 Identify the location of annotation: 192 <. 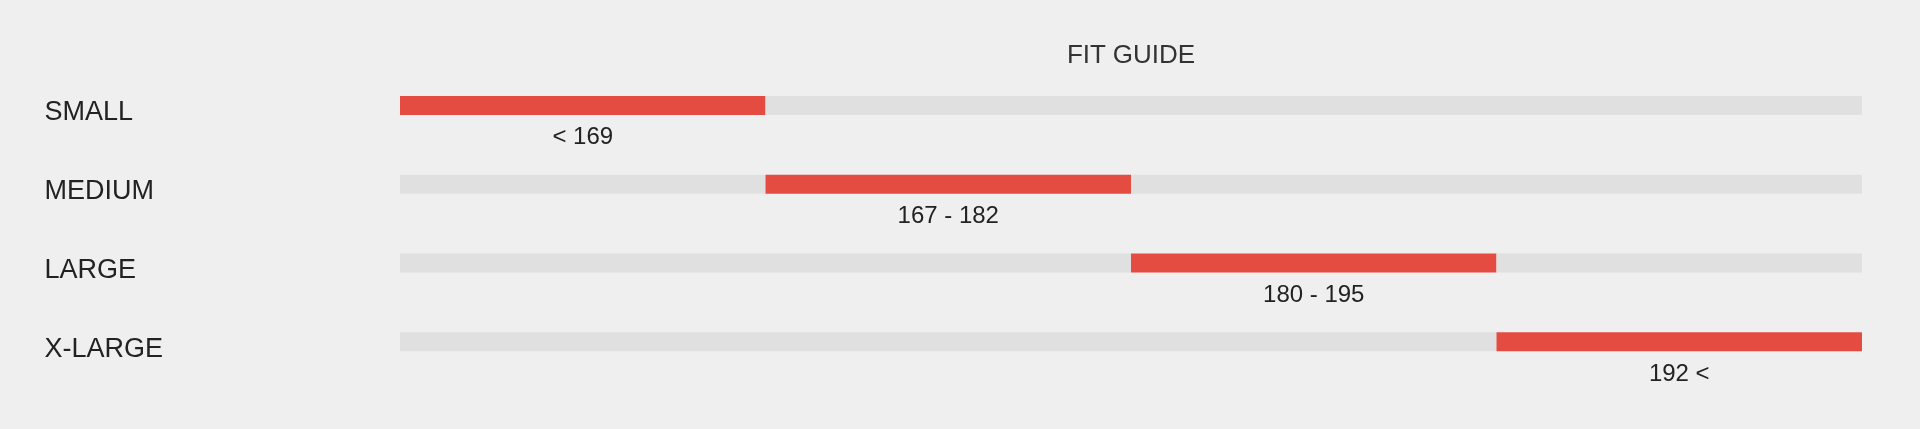
(1679, 372).